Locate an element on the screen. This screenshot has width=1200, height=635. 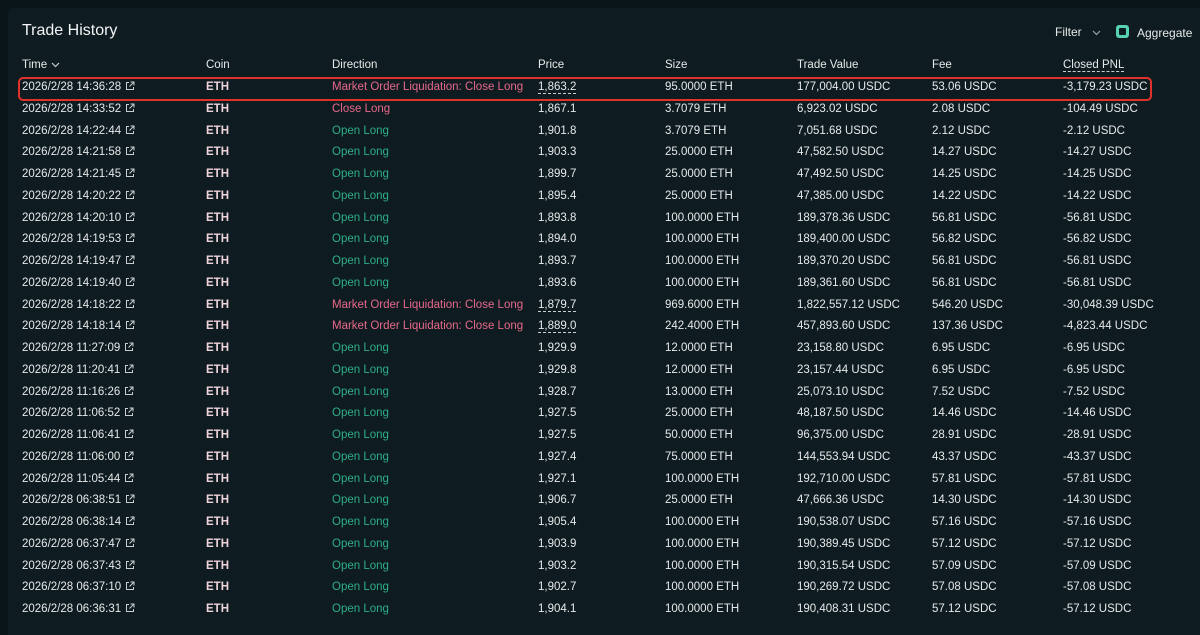
time: 2026/2/28 14:21:58 is located at coordinates (78, 152).